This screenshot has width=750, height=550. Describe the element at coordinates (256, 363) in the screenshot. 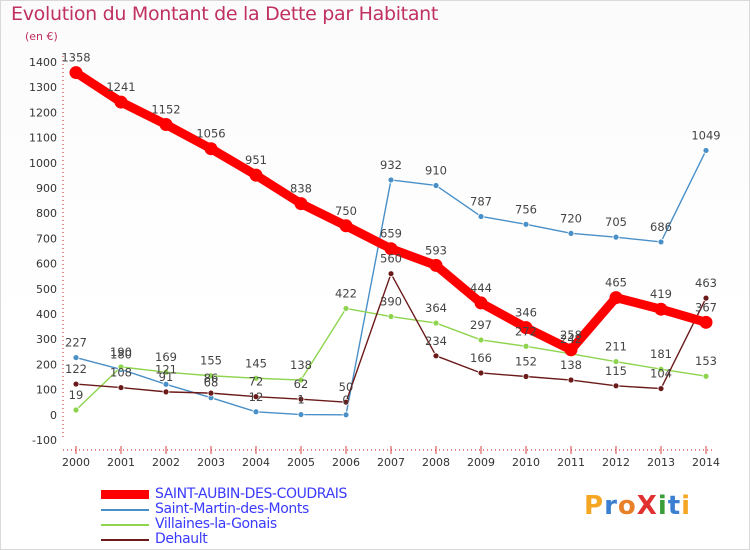

I see `data-label: 145` at that location.